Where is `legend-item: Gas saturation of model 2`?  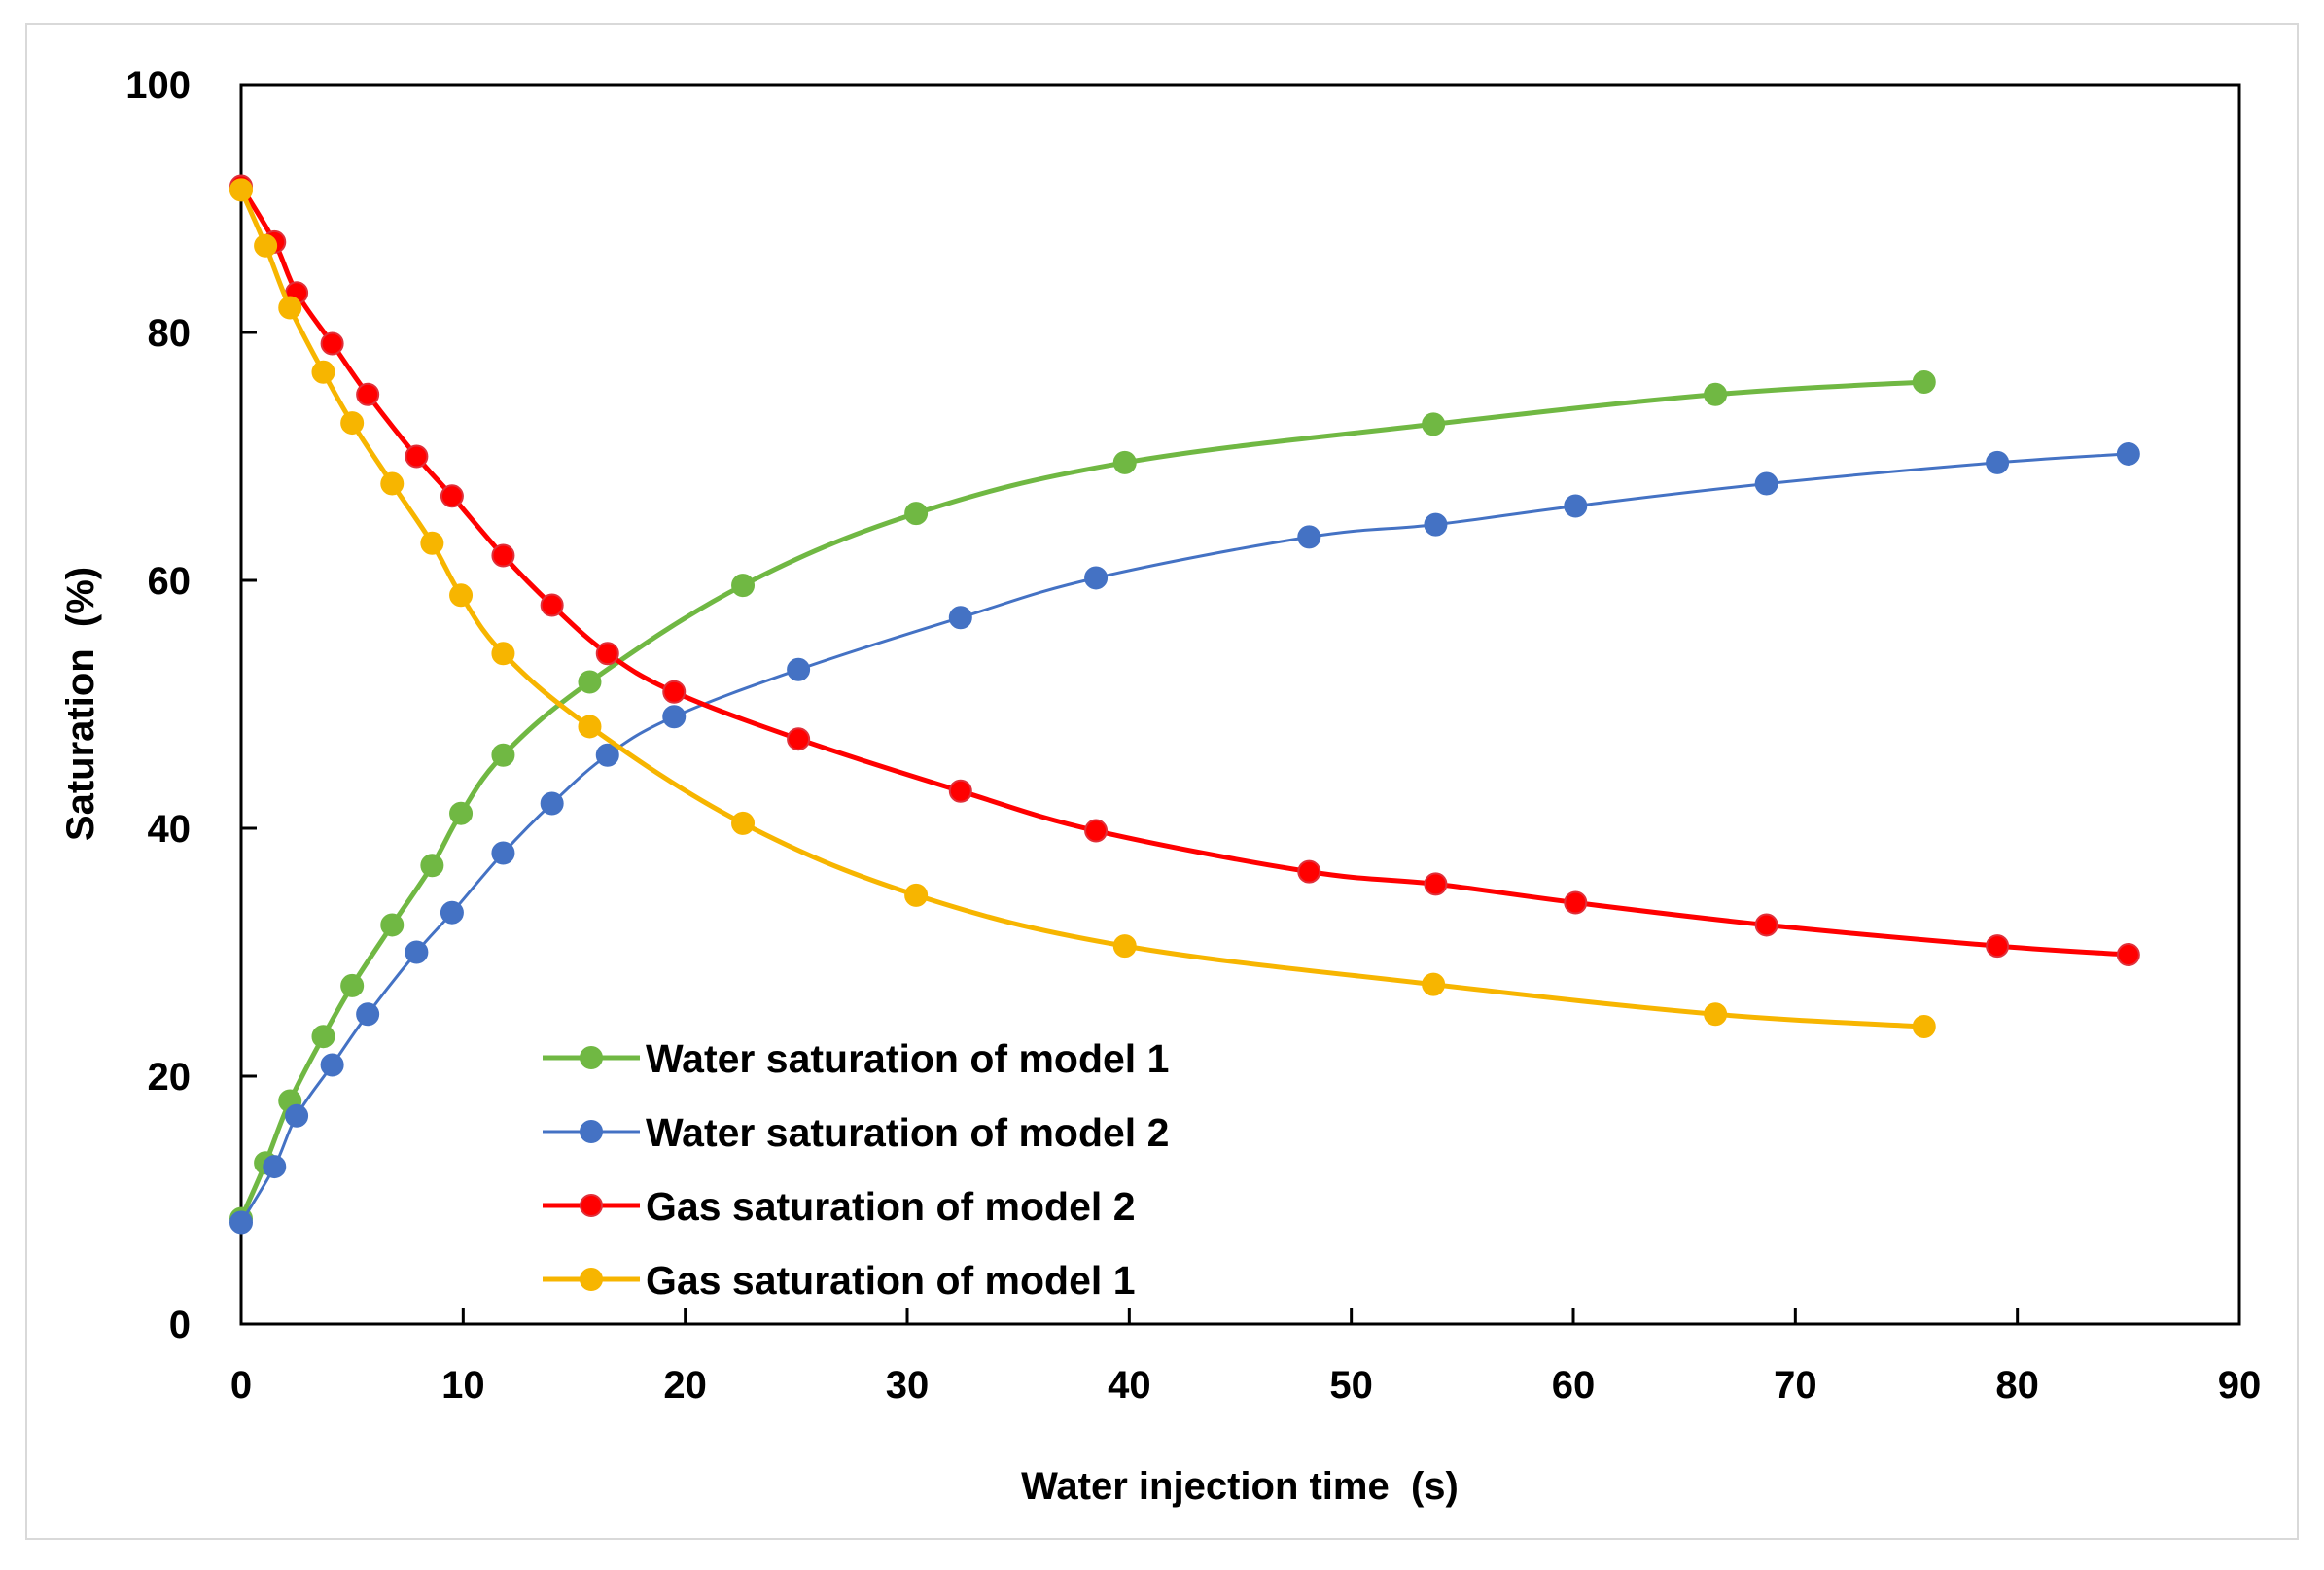
legend-item: Gas saturation of model 2 is located at coordinates (840, 1206).